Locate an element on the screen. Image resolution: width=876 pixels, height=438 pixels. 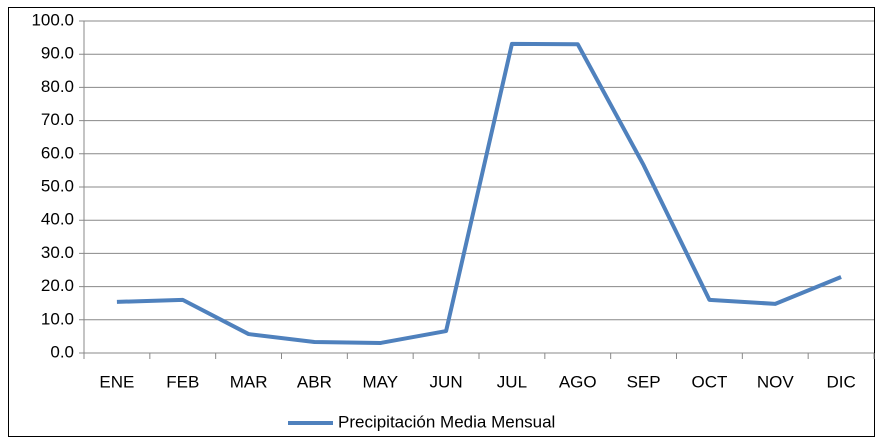
legend-label: Precipitación Media Mensual is located at coordinates (446, 421).